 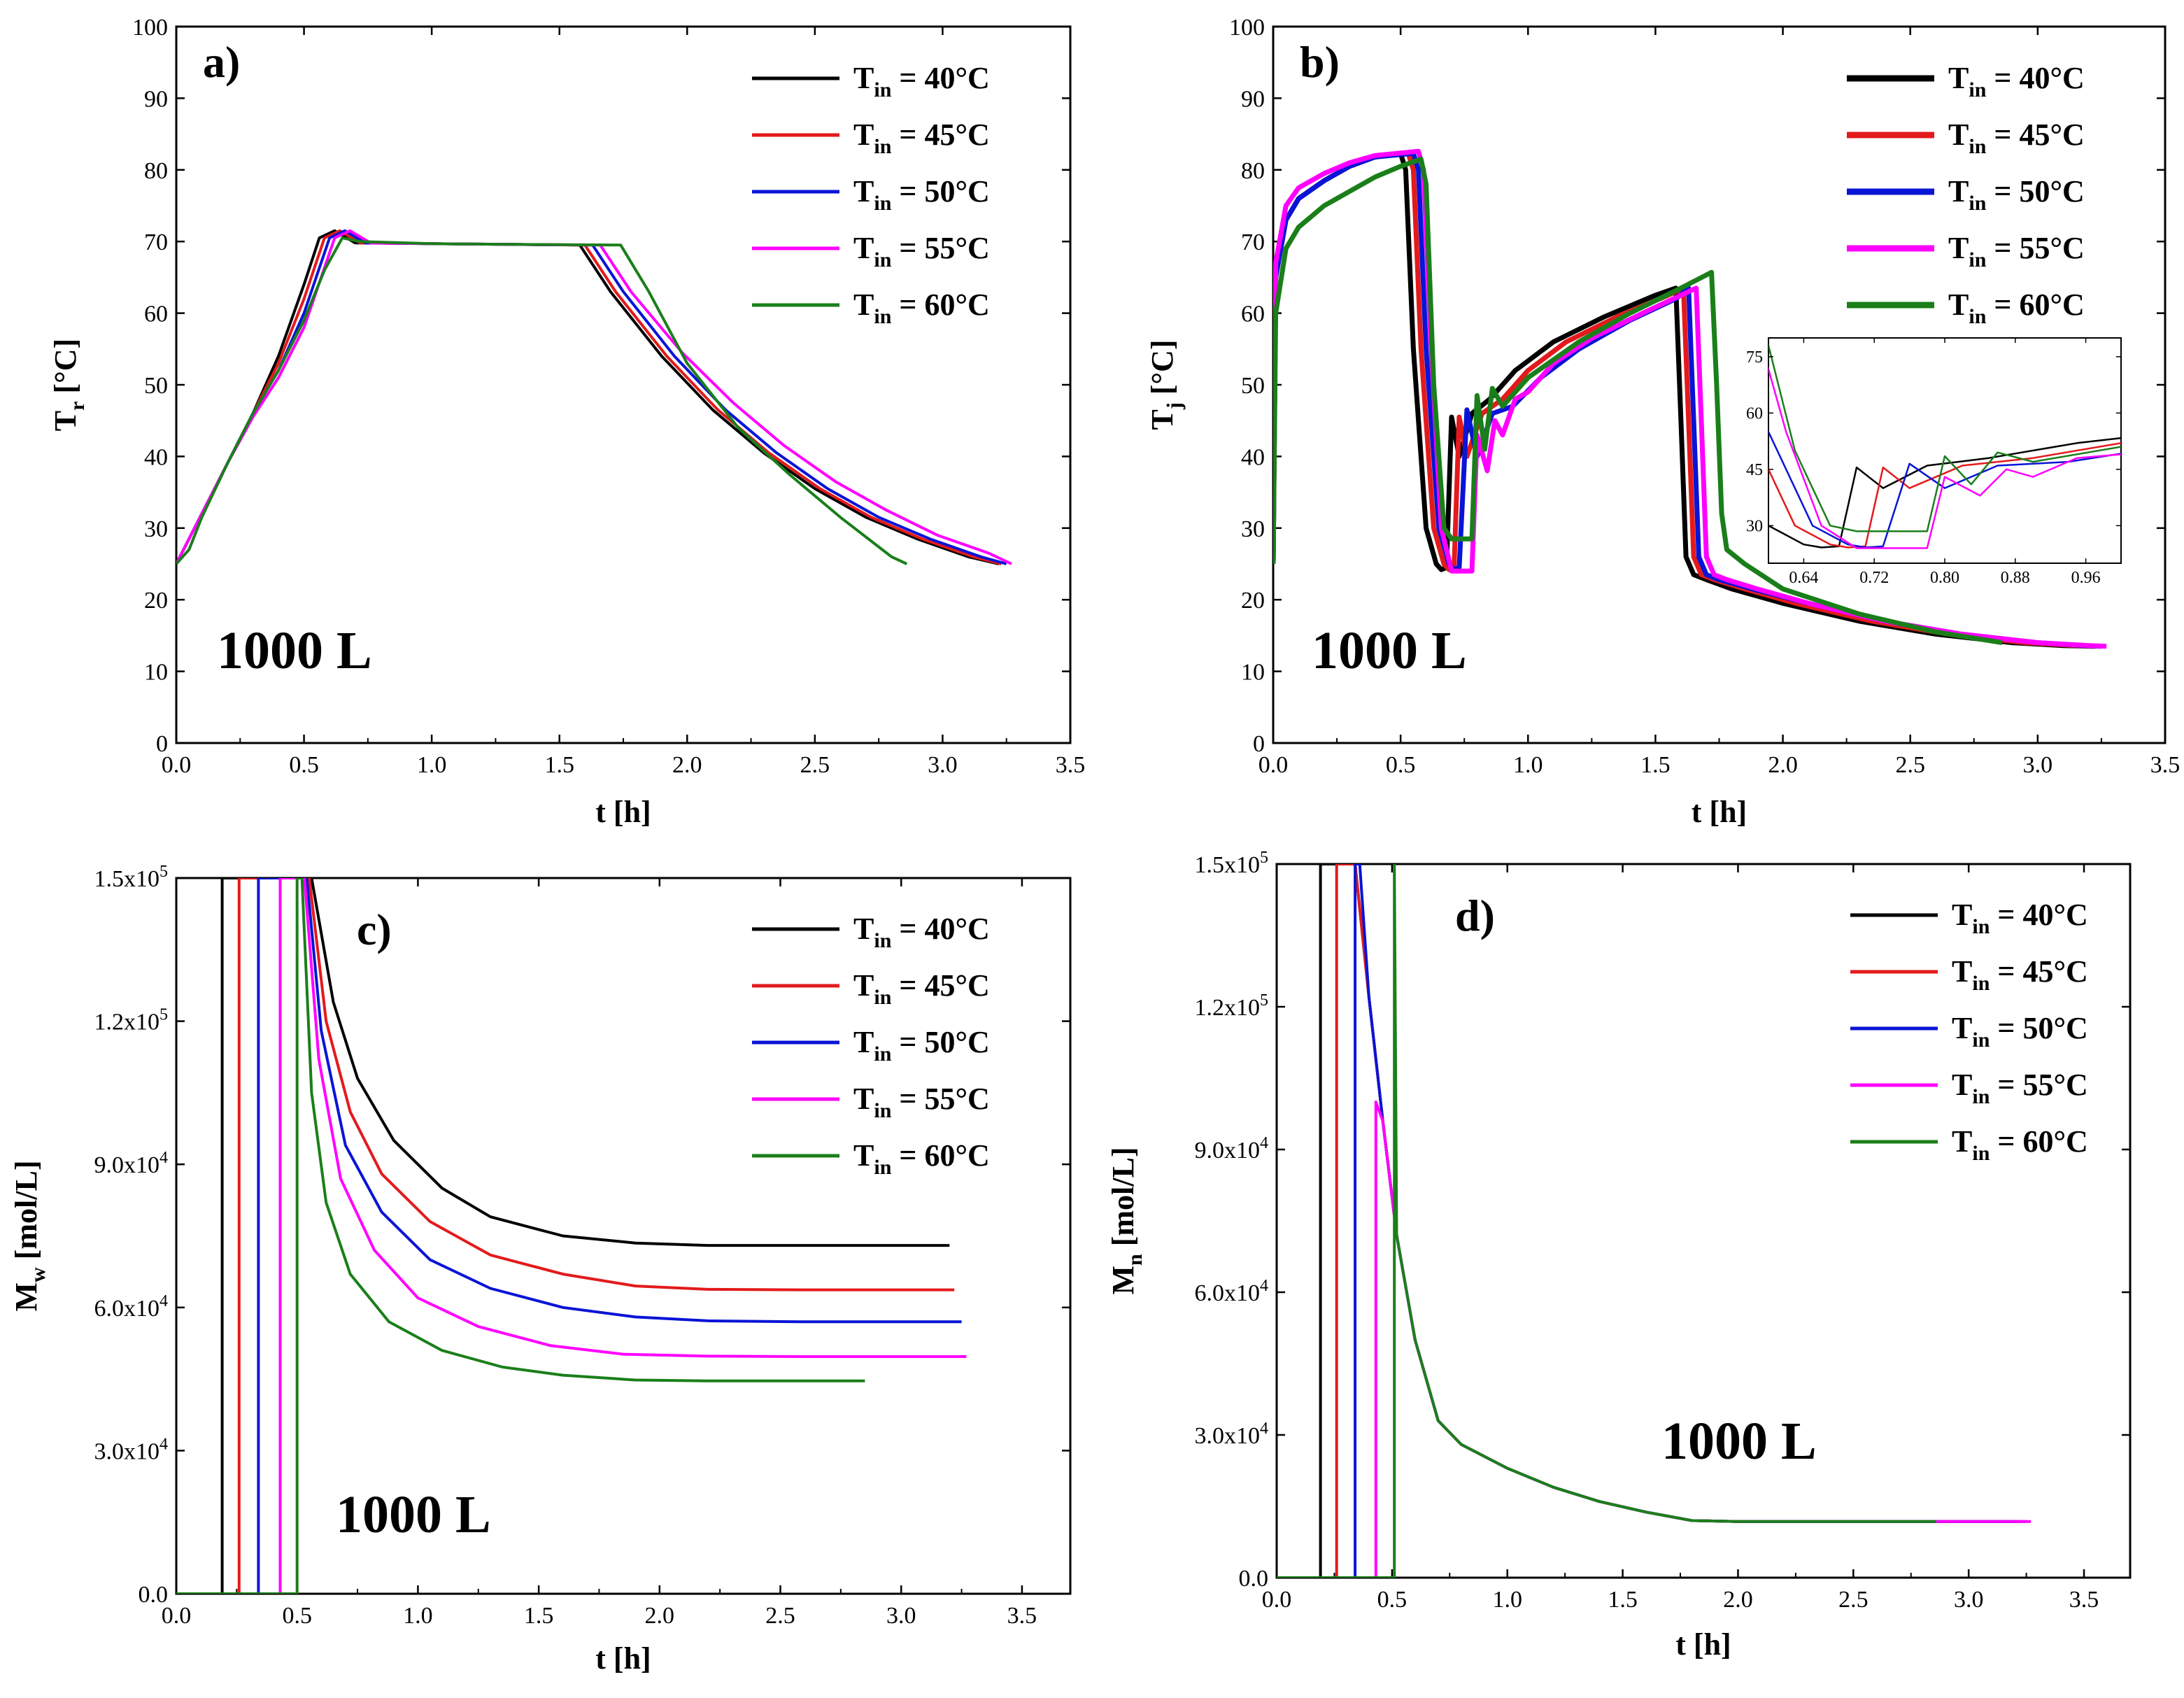 I want to click on inset-series-group, so click(x=1945, y=446).